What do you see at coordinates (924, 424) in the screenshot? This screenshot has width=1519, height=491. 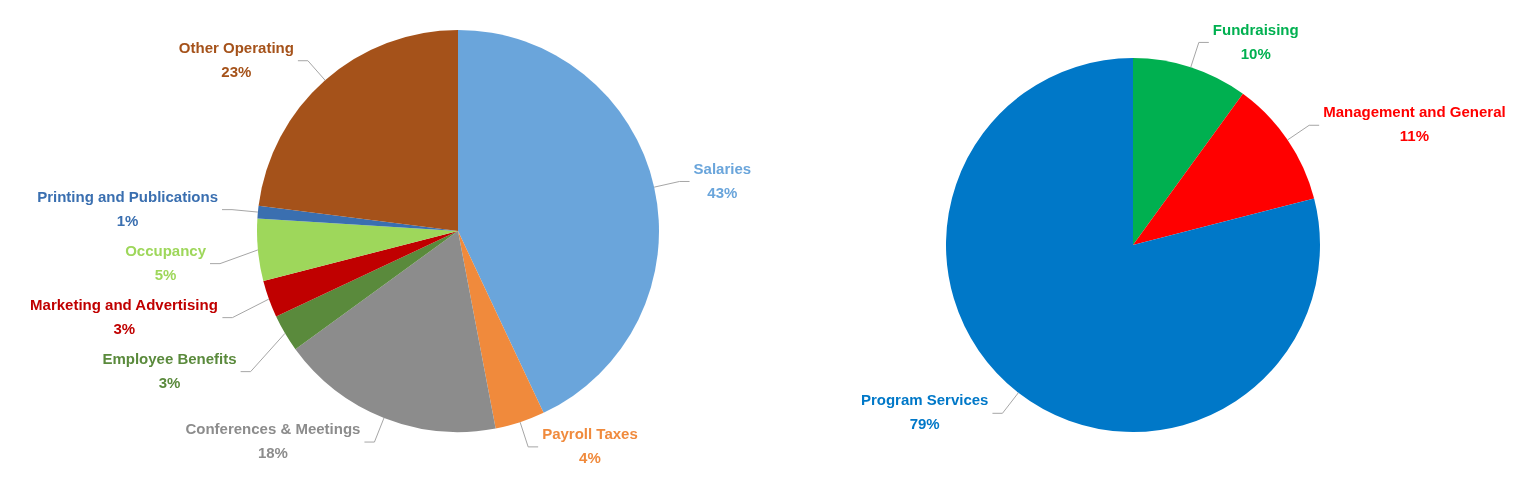 I see `data-label: 79%` at bounding box center [924, 424].